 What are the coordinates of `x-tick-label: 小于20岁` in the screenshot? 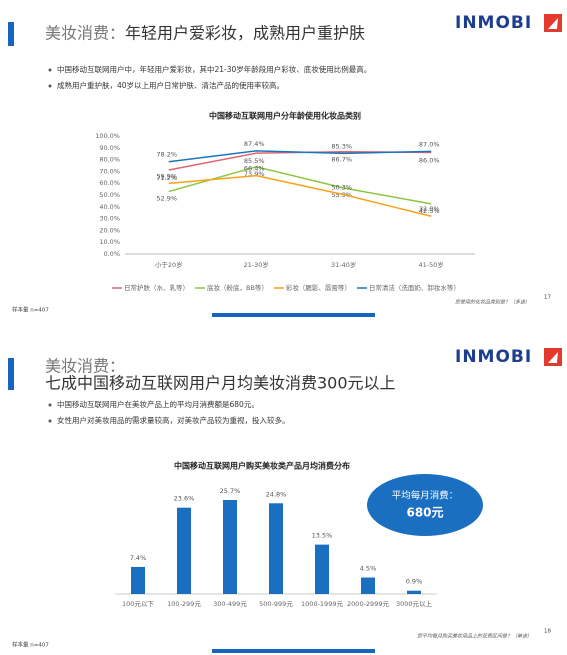 It's located at (169, 264).